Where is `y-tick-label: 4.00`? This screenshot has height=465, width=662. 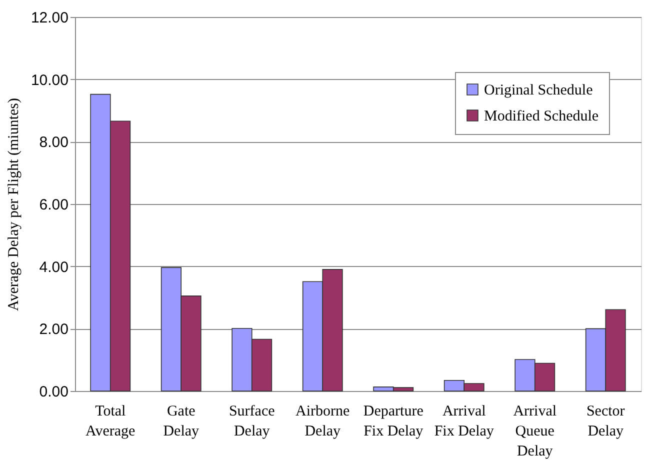 y-tick-label: 4.00 is located at coordinates (53, 267).